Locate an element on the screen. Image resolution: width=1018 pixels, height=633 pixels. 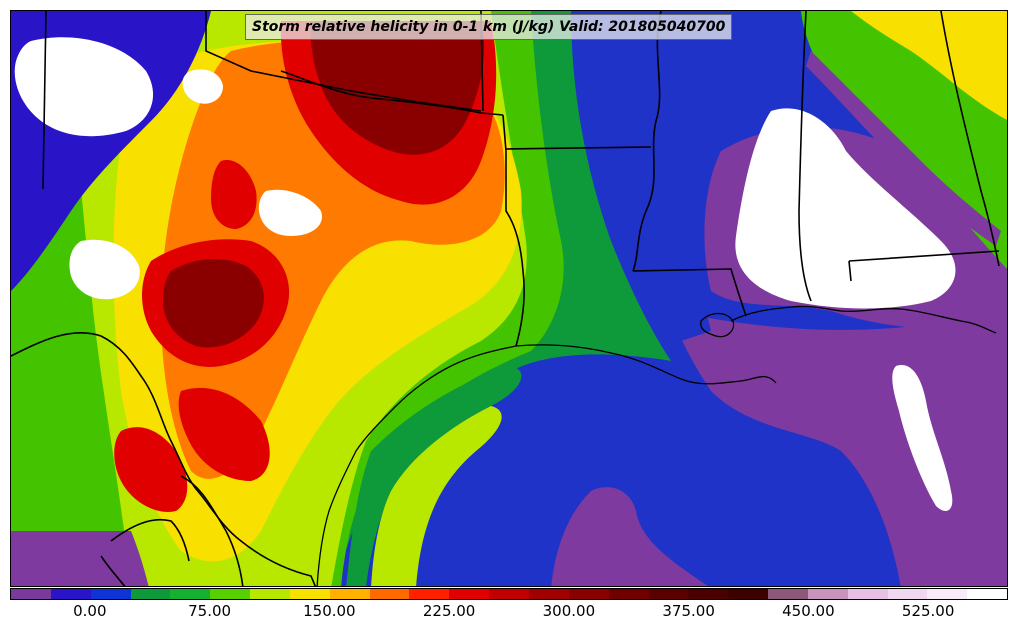
west-white-patch is located at coordinates (84, 87).